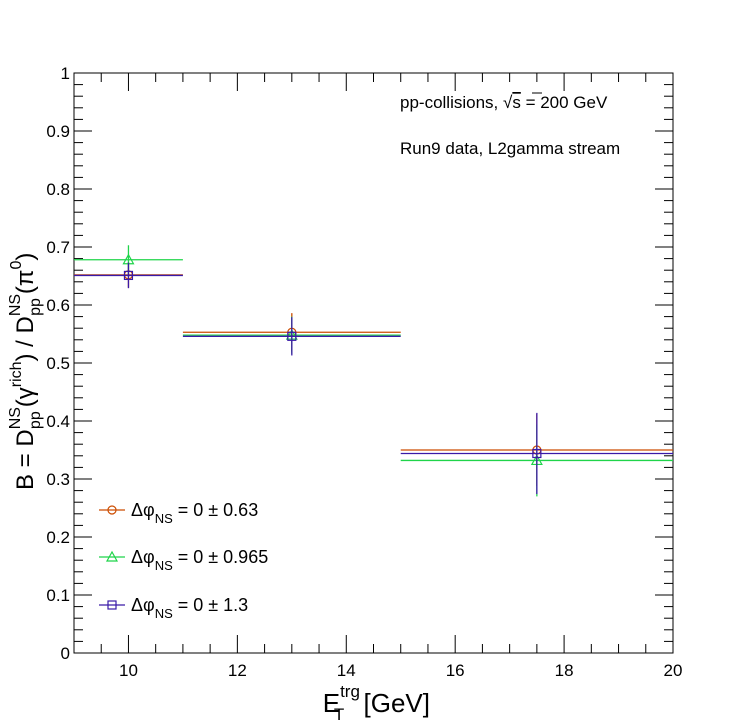 The image size is (748, 724). I want to click on marker-circle, so click(112, 510).